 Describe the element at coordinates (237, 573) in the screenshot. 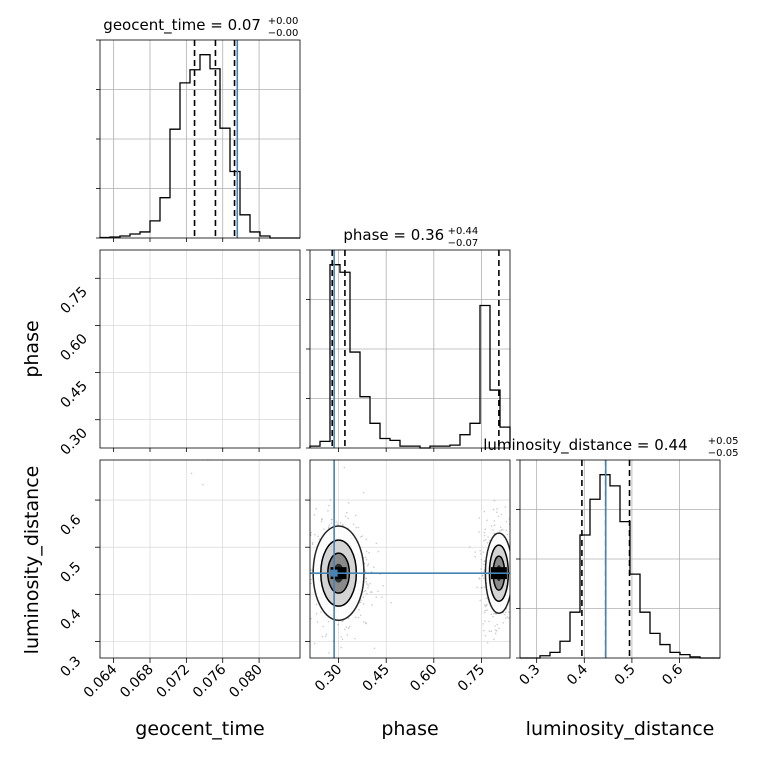

I see `truth-marker-geocent_time-luminosity_distance` at that location.